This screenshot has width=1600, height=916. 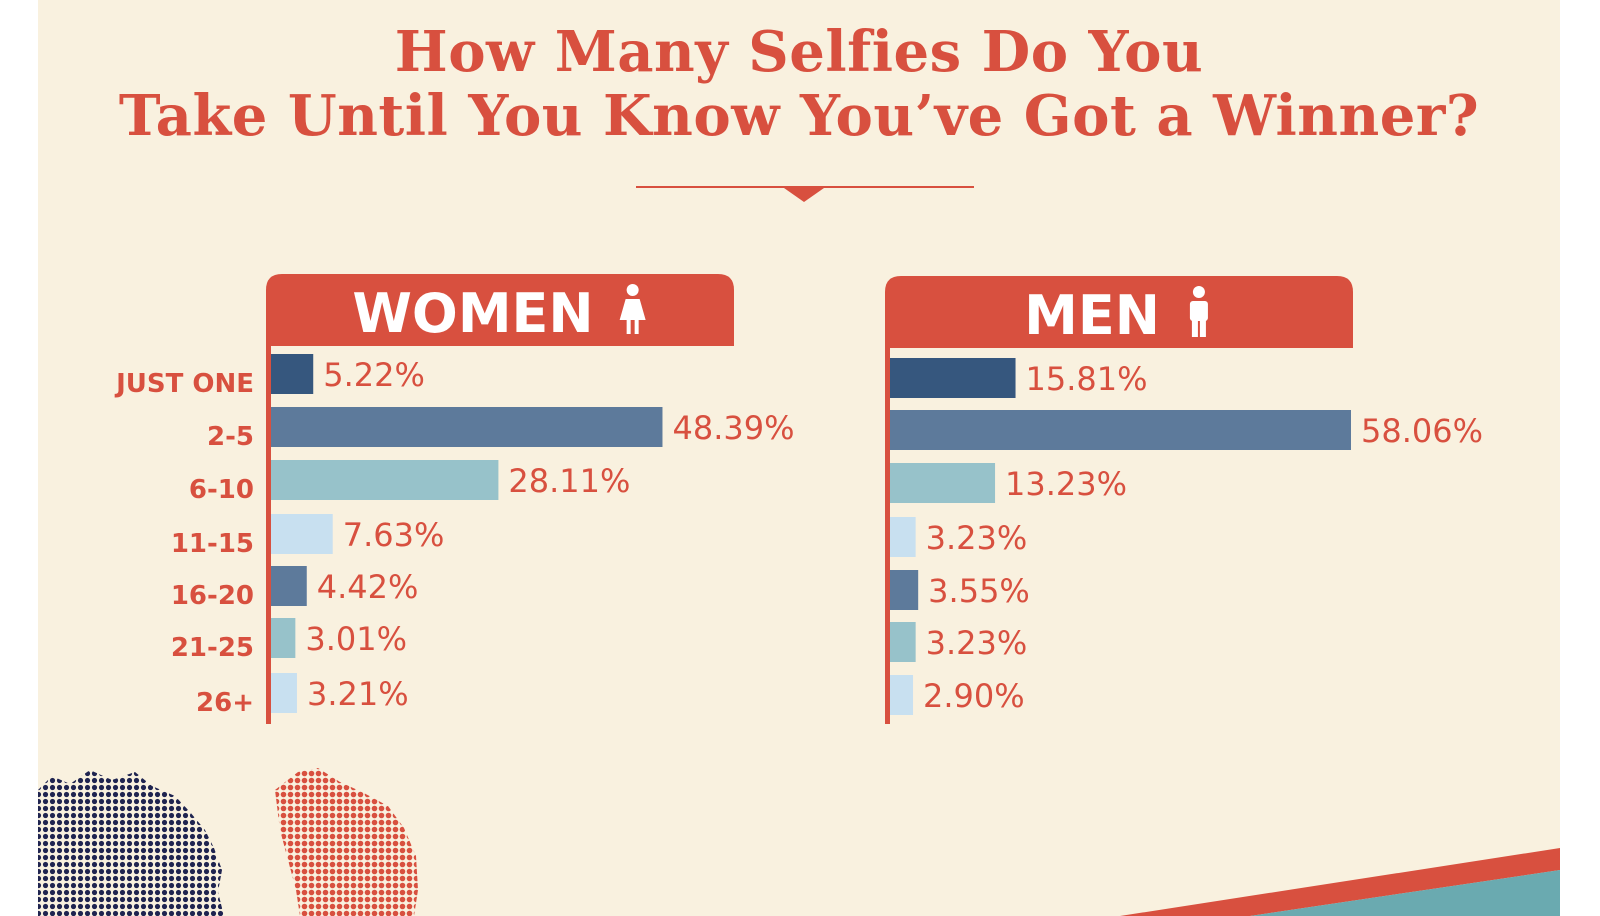 What do you see at coordinates (1405, 893) in the screenshot?
I see `bottom-stripe-teal` at bounding box center [1405, 893].